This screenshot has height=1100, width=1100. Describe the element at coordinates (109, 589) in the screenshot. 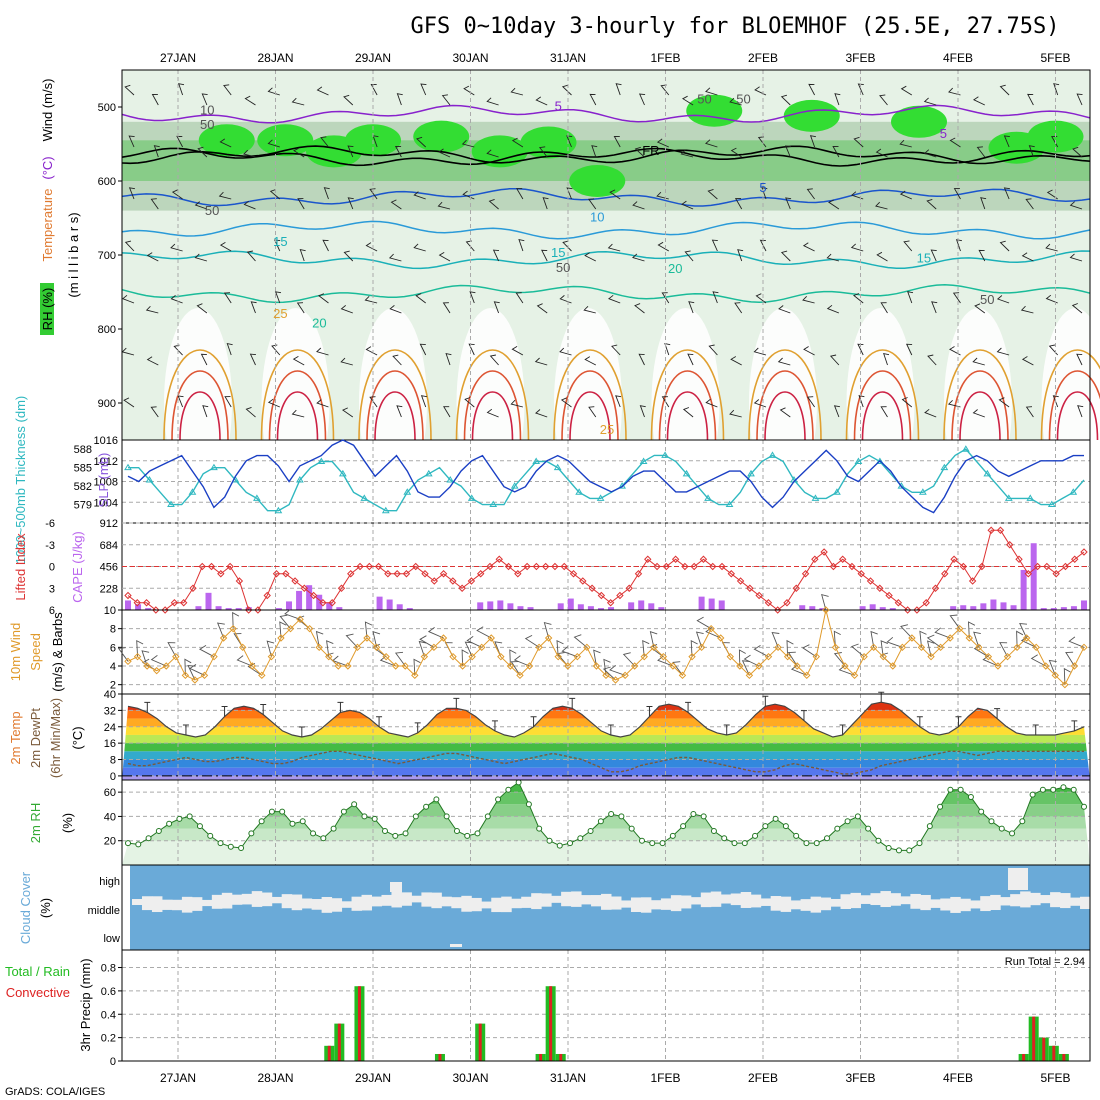

I see `cape-tick-label: 228` at that location.